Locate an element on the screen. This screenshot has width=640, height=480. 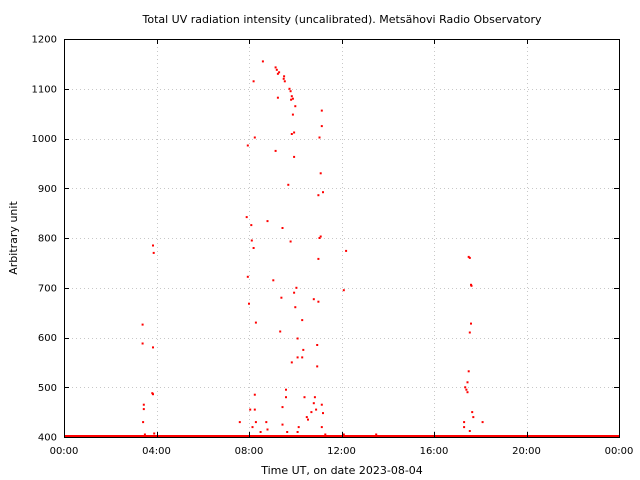
x-tick-label: 00:00 is located at coordinates (619, 451).